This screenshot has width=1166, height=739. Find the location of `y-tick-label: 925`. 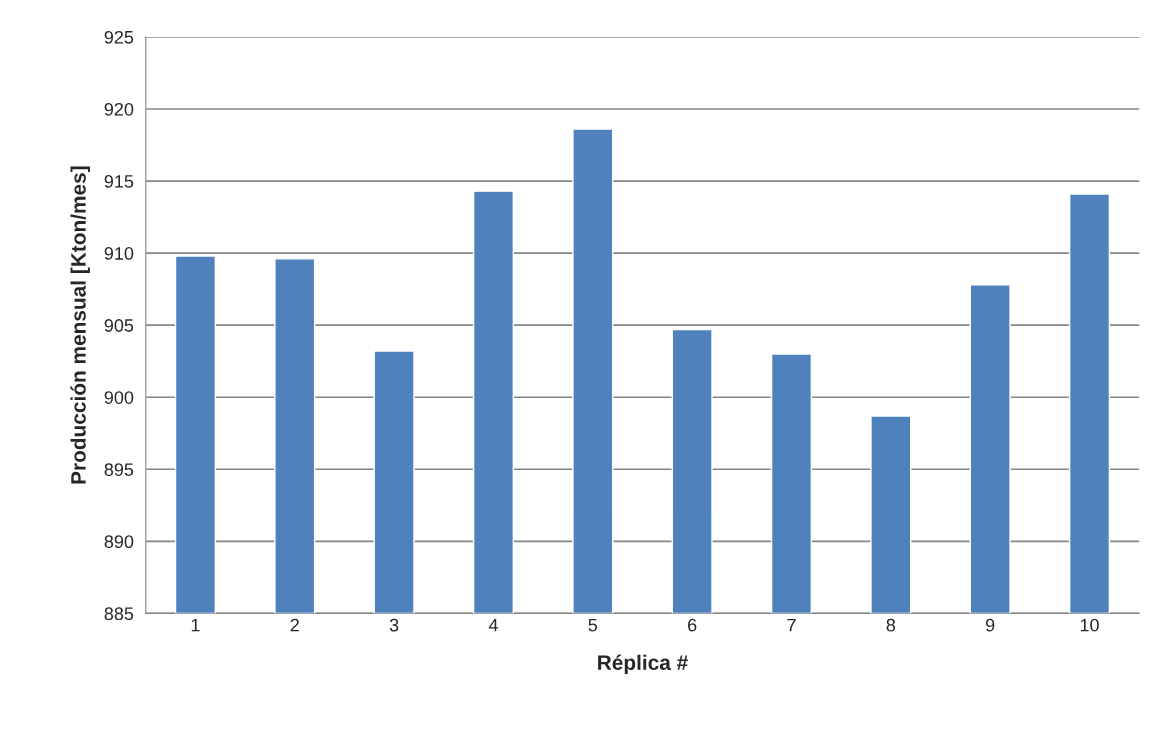

y-tick-label: 925 is located at coordinates (119, 37).